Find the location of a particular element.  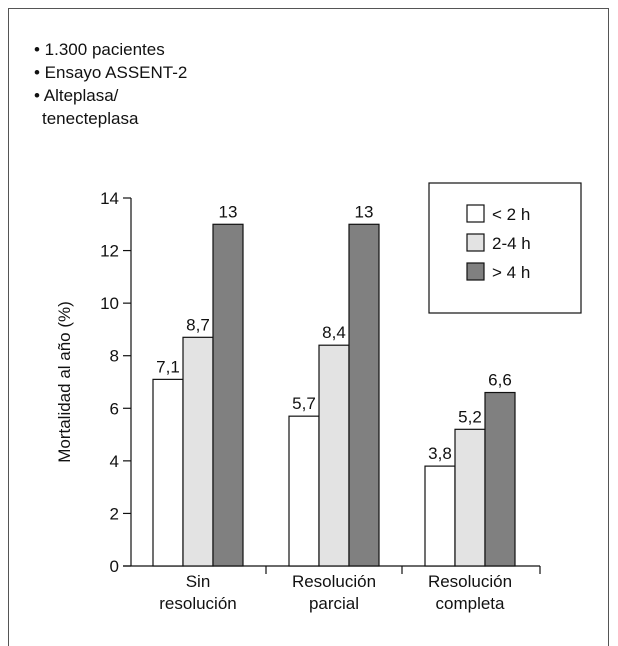

bar-value-label: 5,2 is located at coordinates (470, 416).